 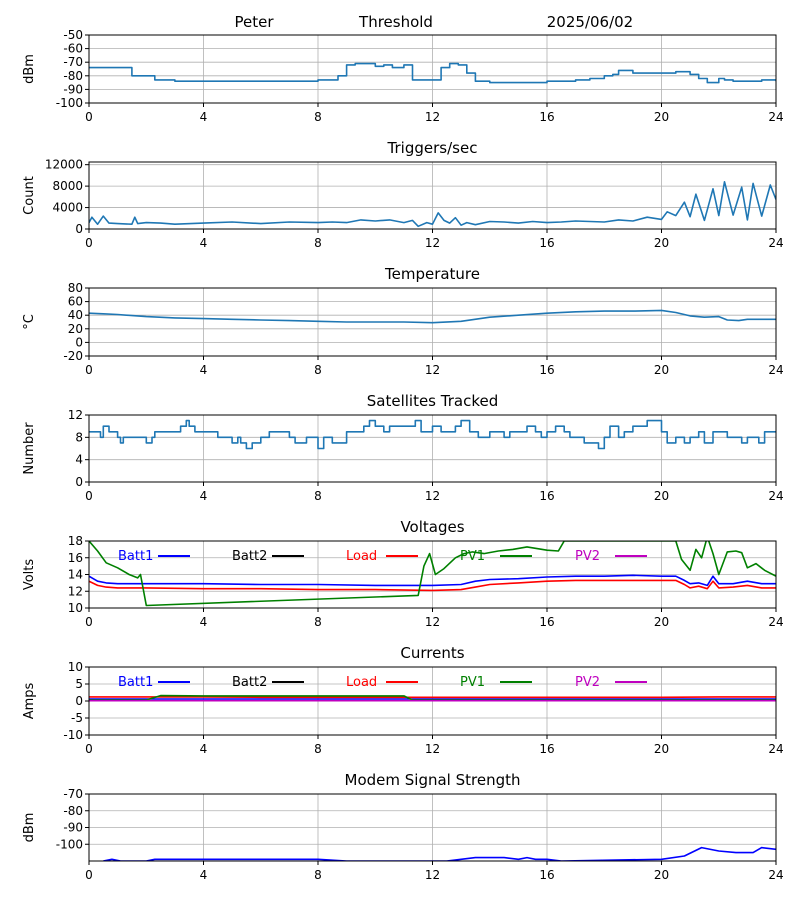 I want to click on y-tick-label: 5, so click(x=79, y=684).